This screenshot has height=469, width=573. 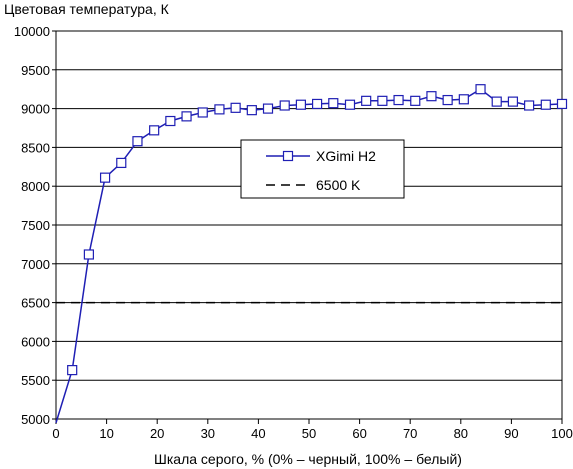 What do you see at coordinates (338, 185) in the screenshot?
I see `legend-label-6500k: 6500 K` at bounding box center [338, 185].